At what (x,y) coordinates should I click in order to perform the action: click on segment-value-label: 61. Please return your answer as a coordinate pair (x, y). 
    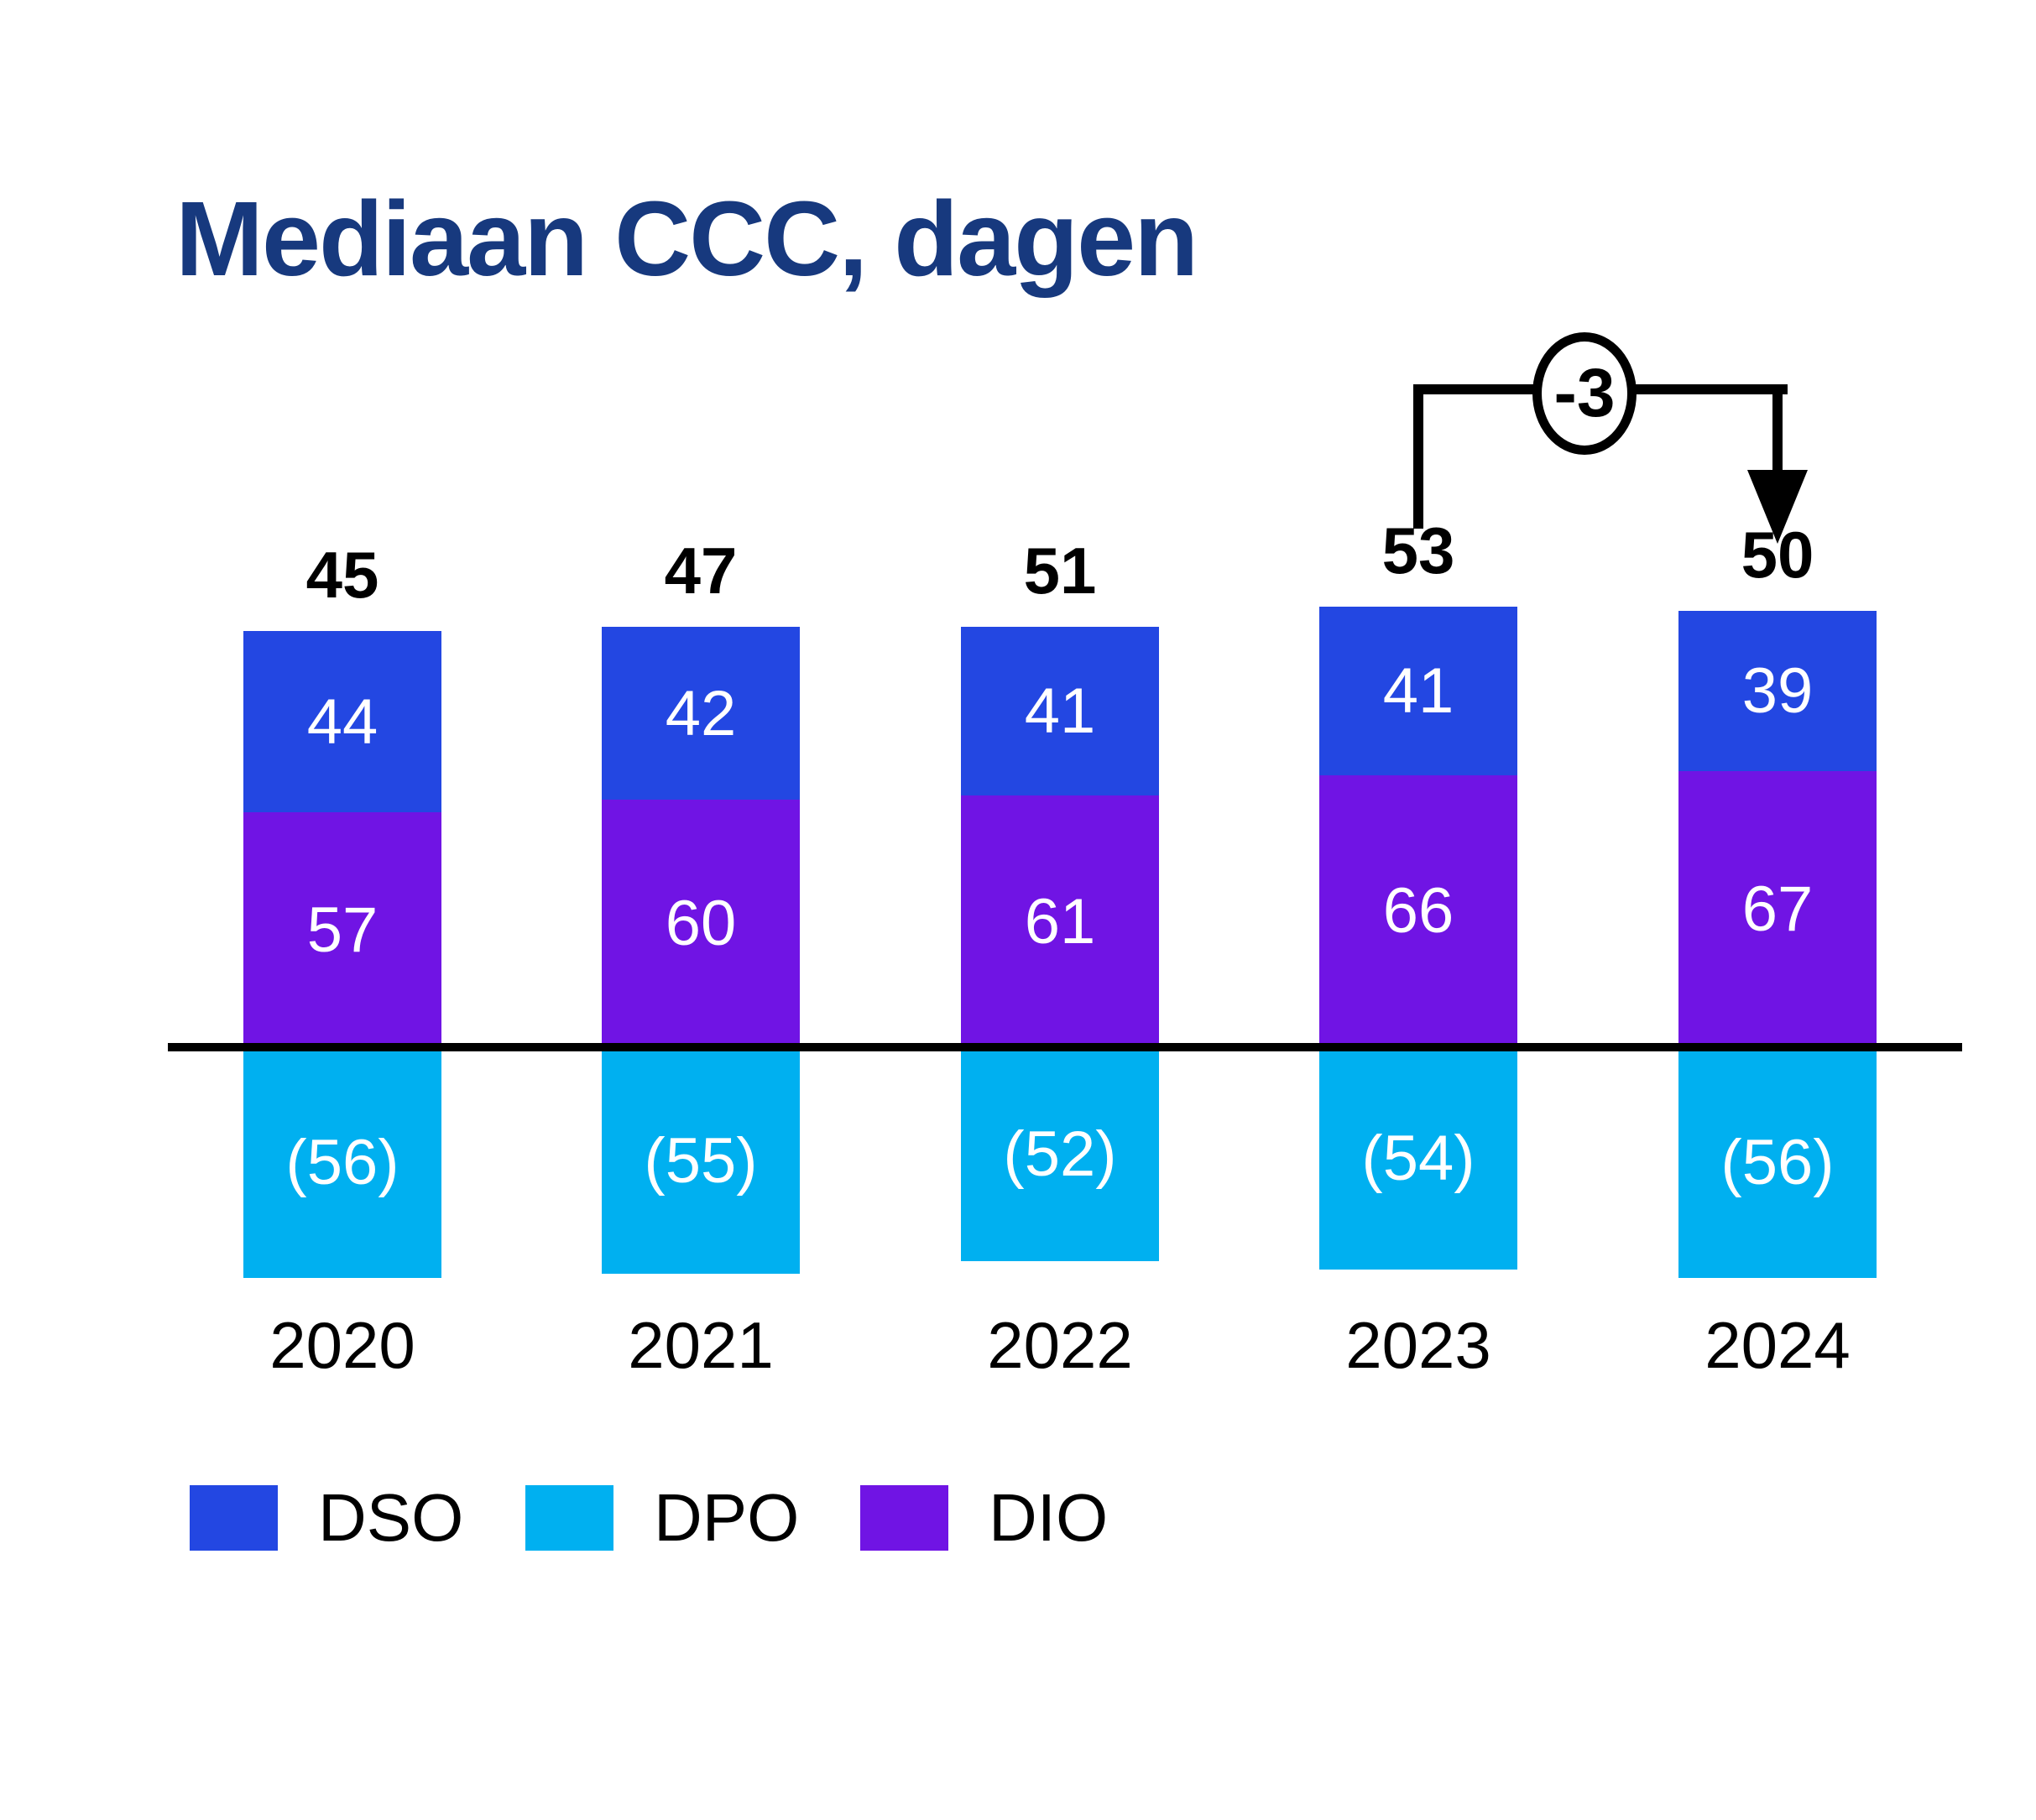
    Looking at the image, I should click on (1060, 921).